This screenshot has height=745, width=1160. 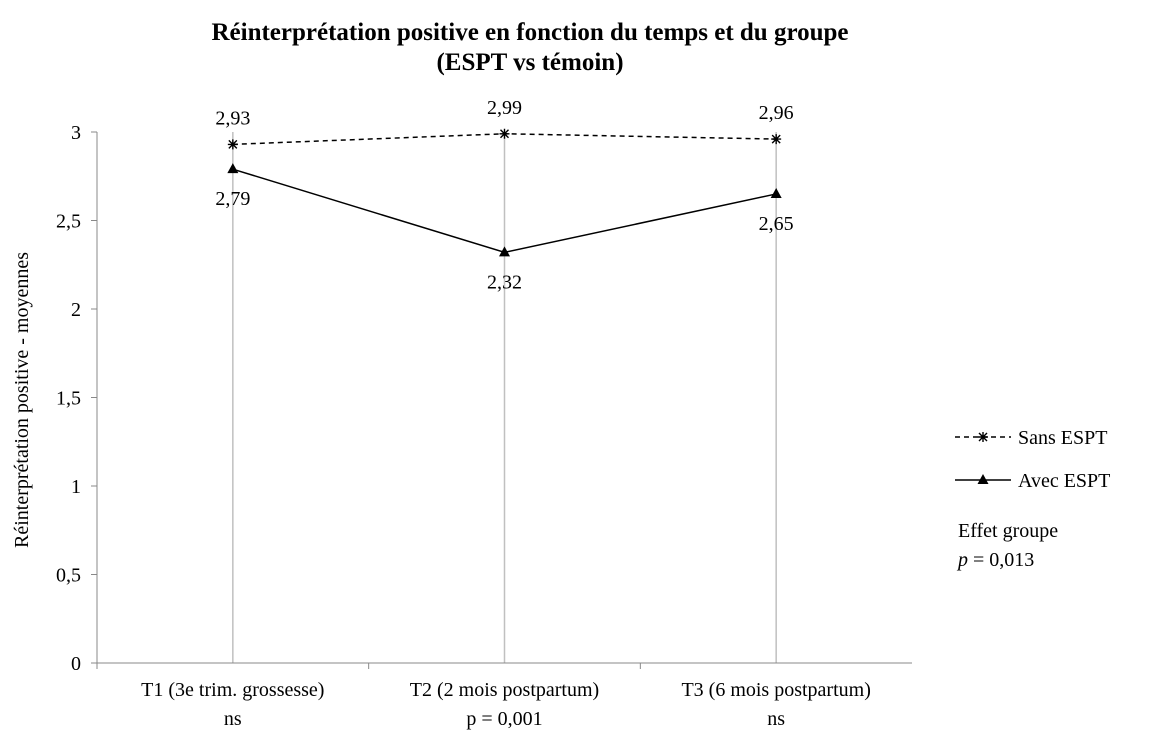 What do you see at coordinates (76, 664) in the screenshot?
I see `y-tick-label: 0` at bounding box center [76, 664].